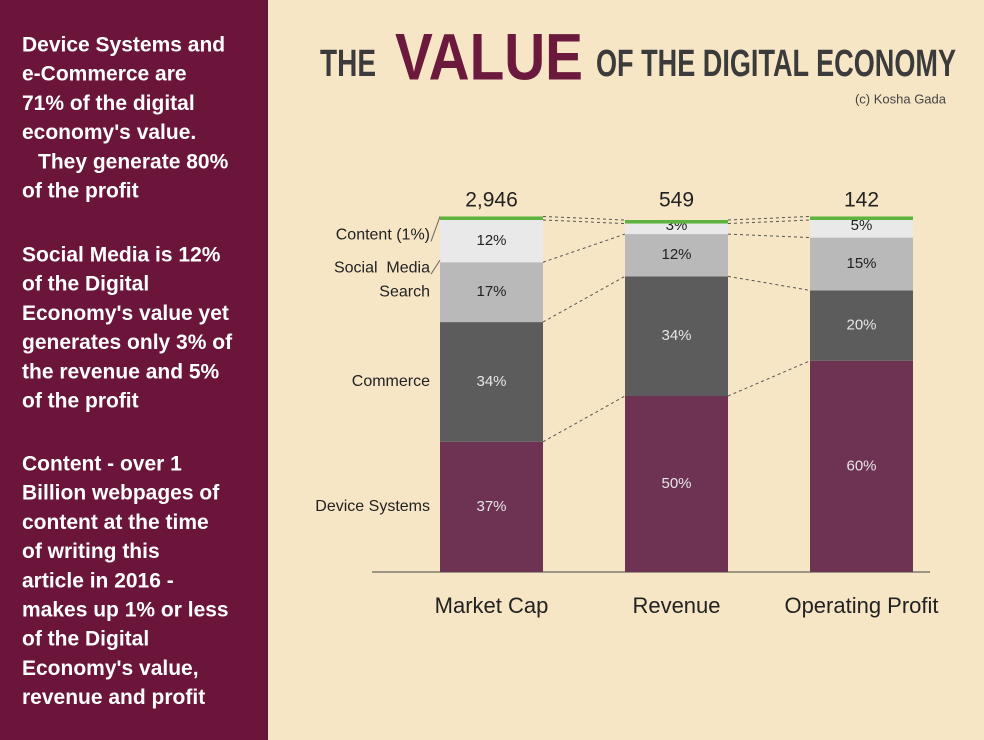 Image resolution: width=984 pixels, height=740 pixels. Describe the element at coordinates (125, 610) in the screenshot. I see `sidebar-line: makes up 1% or less` at that location.